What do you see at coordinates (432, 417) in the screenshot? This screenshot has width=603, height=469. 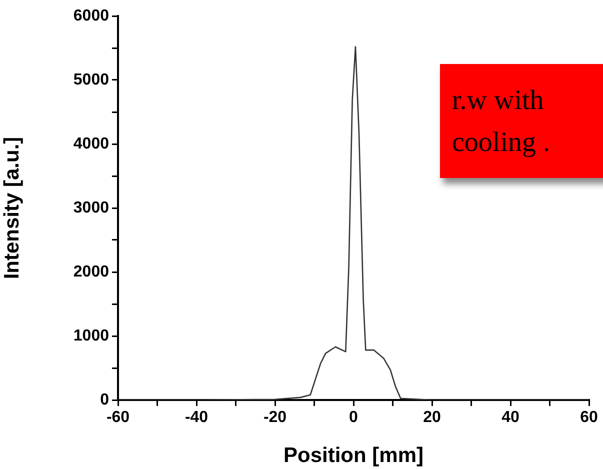 I see `x-tick-label: 20` at bounding box center [432, 417].